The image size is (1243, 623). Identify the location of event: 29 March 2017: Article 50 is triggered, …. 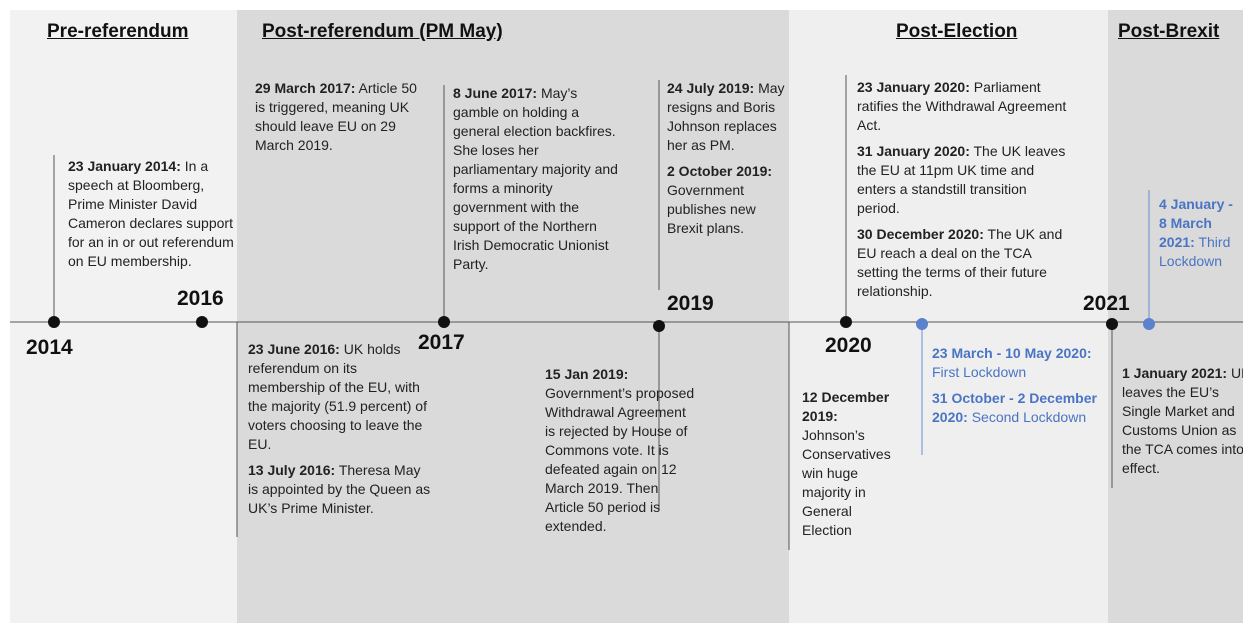
(340, 117).